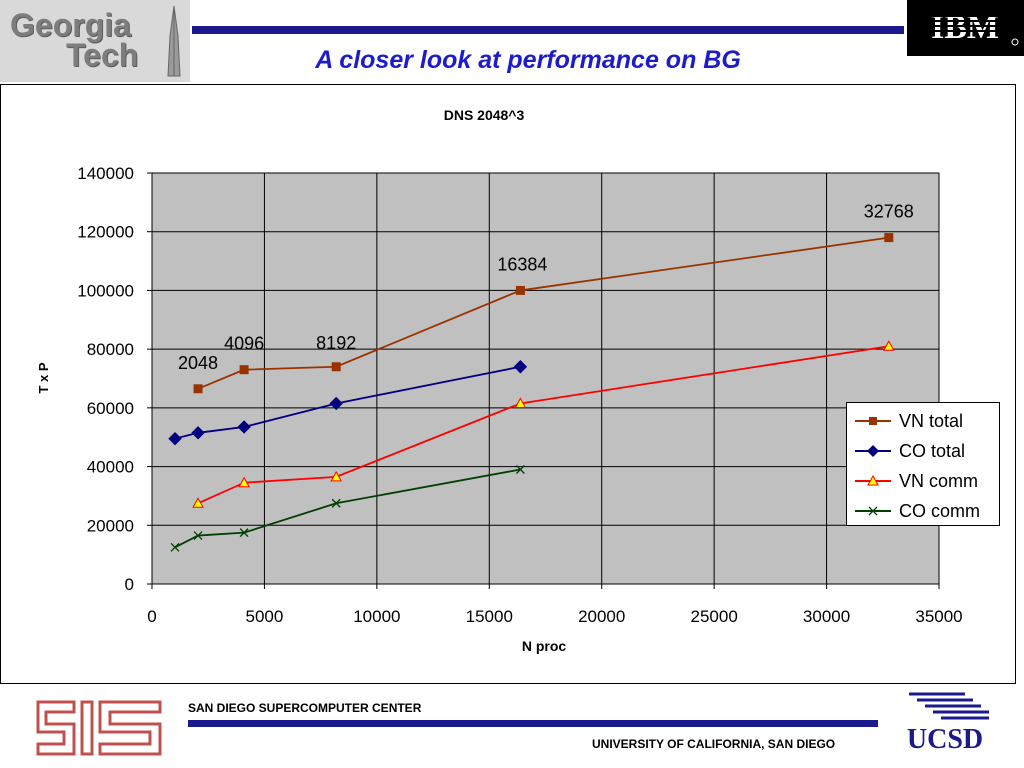  I want to click on legend-item: VN comm, so click(923, 481).